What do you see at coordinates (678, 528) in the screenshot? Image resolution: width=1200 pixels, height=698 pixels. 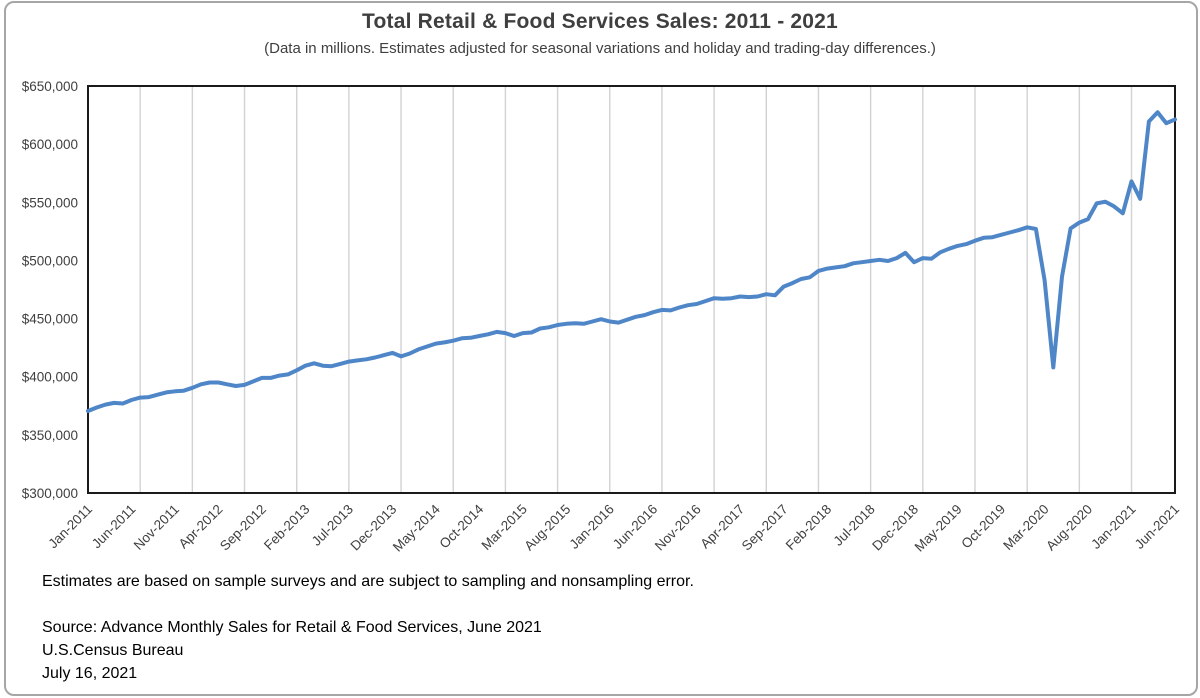 I see `x-axis-tick-label: Nov-2016` at bounding box center [678, 528].